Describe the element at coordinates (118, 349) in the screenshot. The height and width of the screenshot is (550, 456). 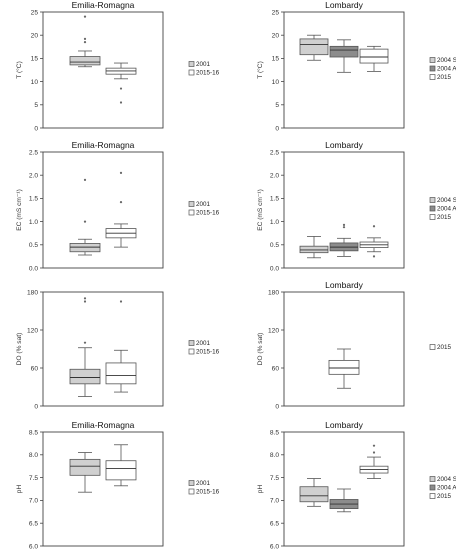
I see `chart-panel: 0 60 120 180 DO (% sat) 2001 2015-16` at that location.